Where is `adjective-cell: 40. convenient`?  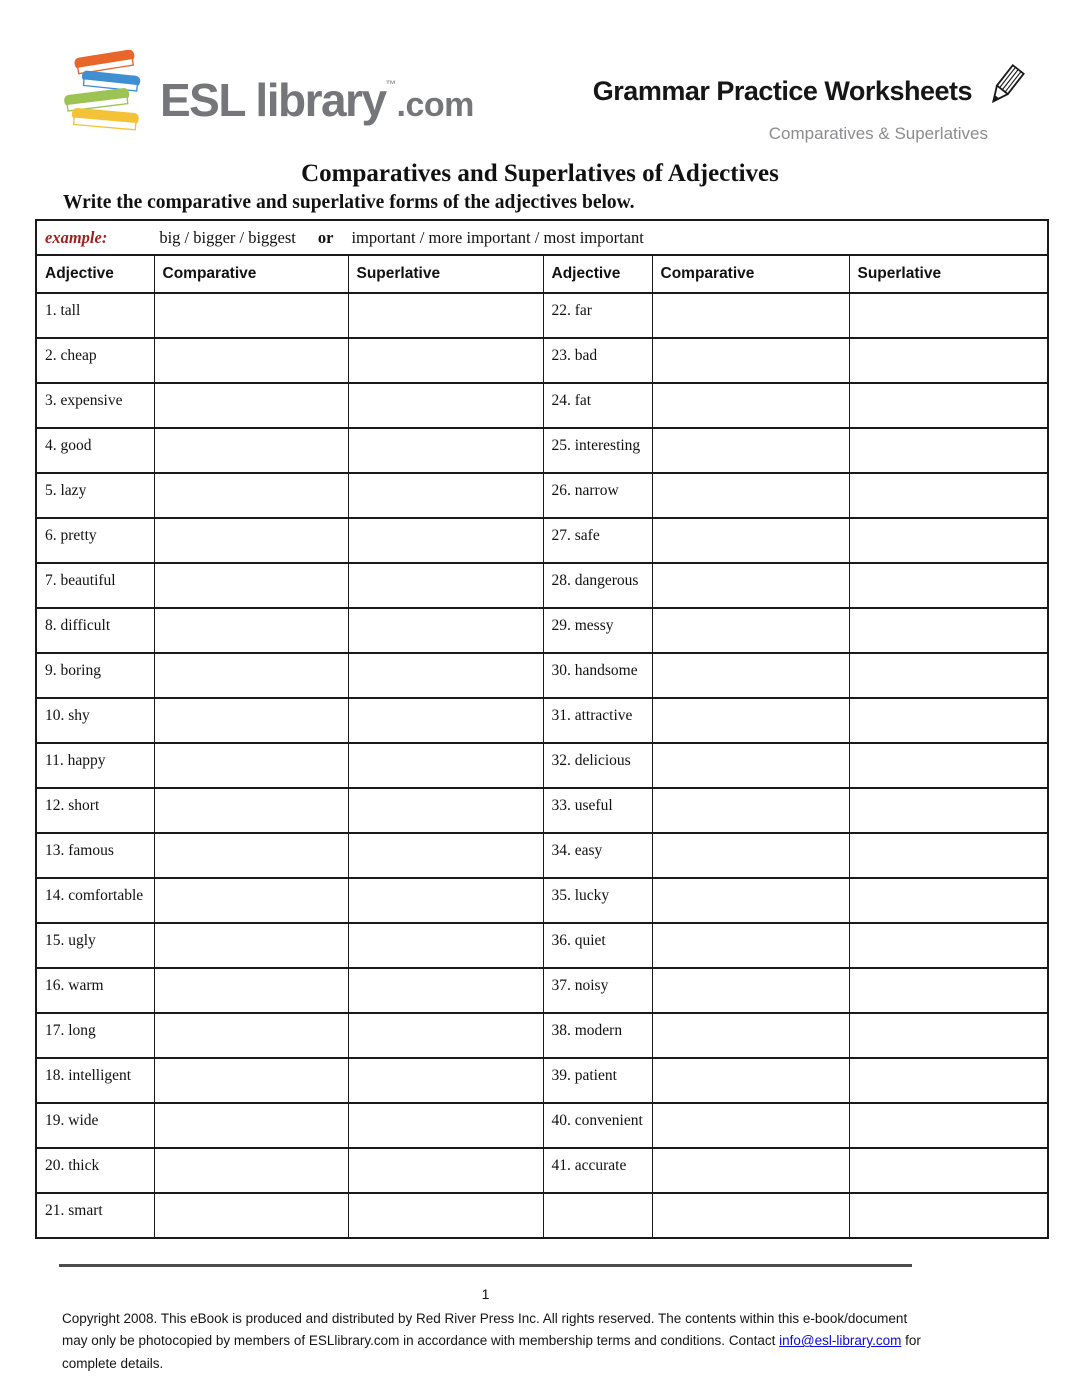 adjective-cell: 40. convenient is located at coordinates (597, 1125).